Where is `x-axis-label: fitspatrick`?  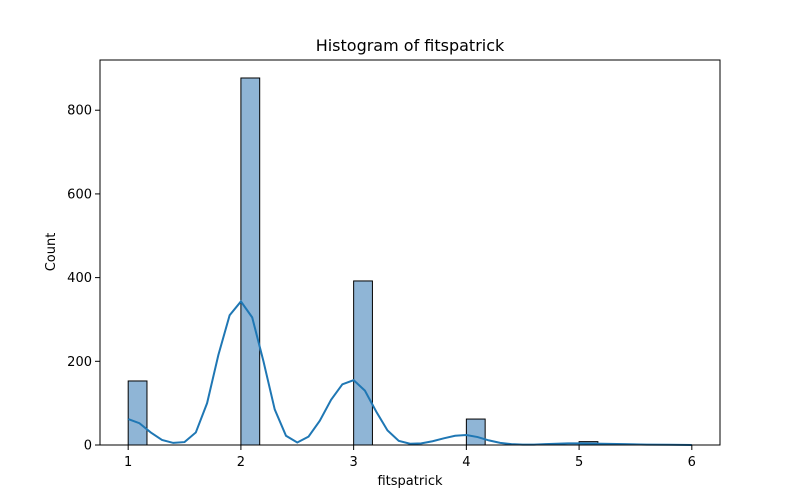 x-axis-label: fitspatrick is located at coordinates (409, 481).